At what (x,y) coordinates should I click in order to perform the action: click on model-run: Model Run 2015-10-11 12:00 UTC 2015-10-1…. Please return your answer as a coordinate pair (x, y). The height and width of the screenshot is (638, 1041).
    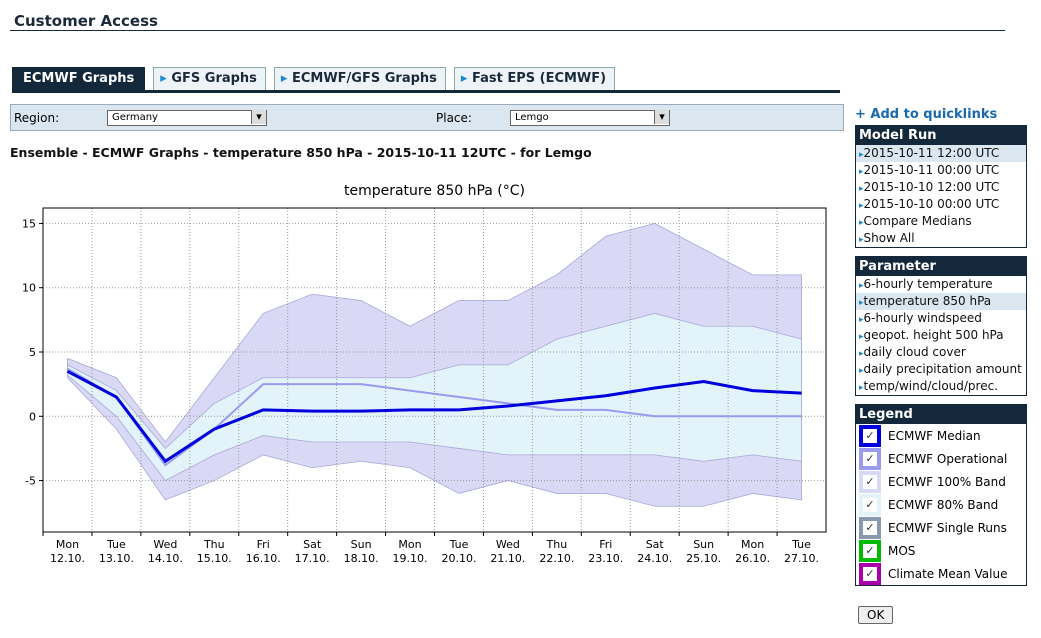
    Looking at the image, I should click on (941, 186).